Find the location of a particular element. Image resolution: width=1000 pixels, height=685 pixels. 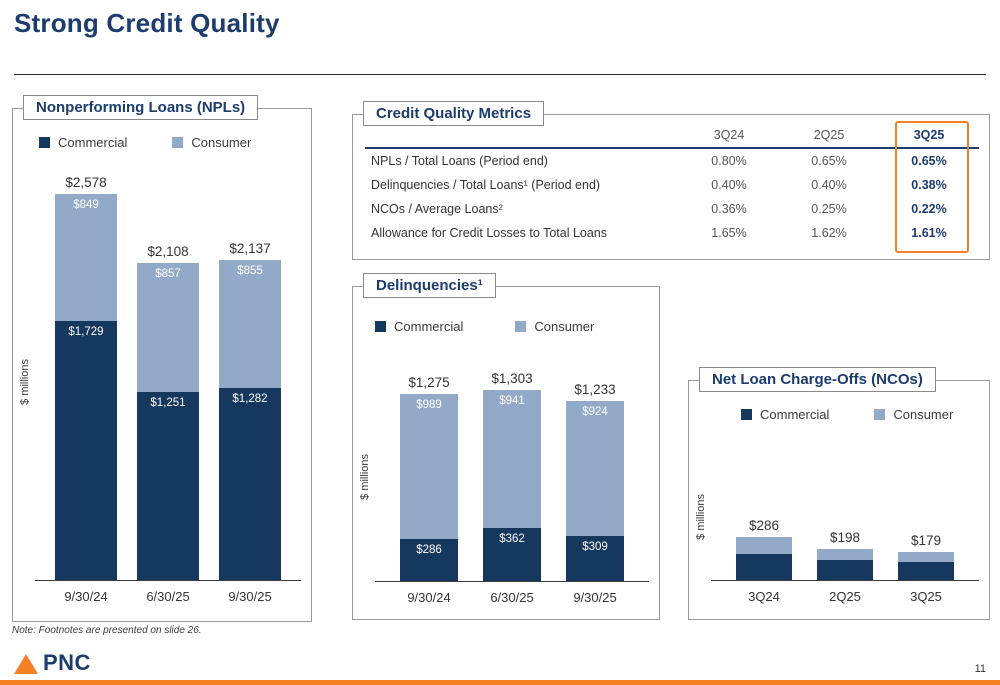

bar-group-nco-3Q24: $286 is located at coordinates (764, 549).